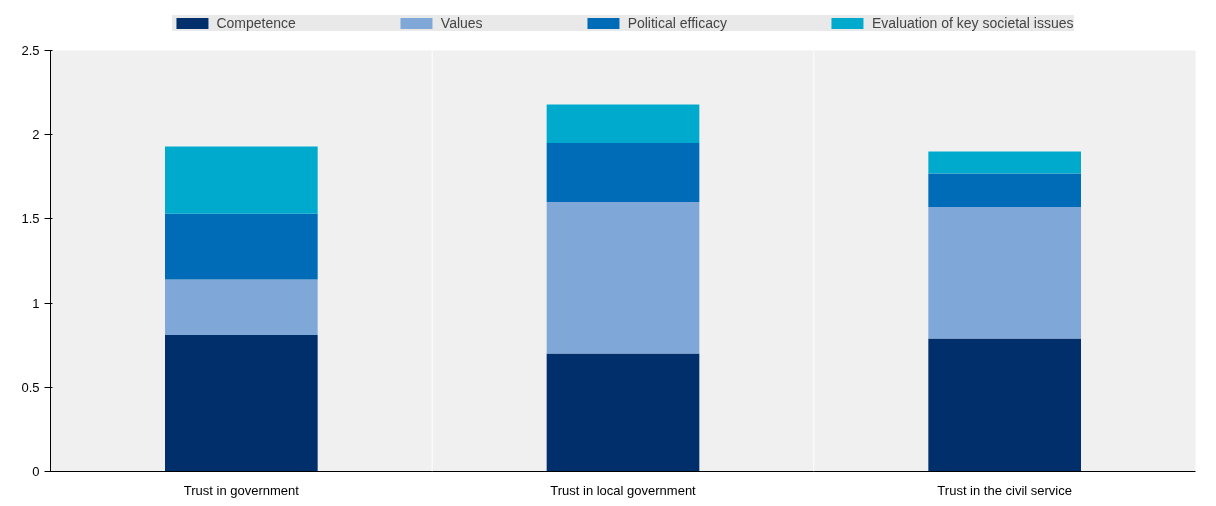 This screenshot has height=506, width=1216. What do you see at coordinates (30, 387) in the screenshot?
I see `y-tick-label: 0.5` at bounding box center [30, 387].